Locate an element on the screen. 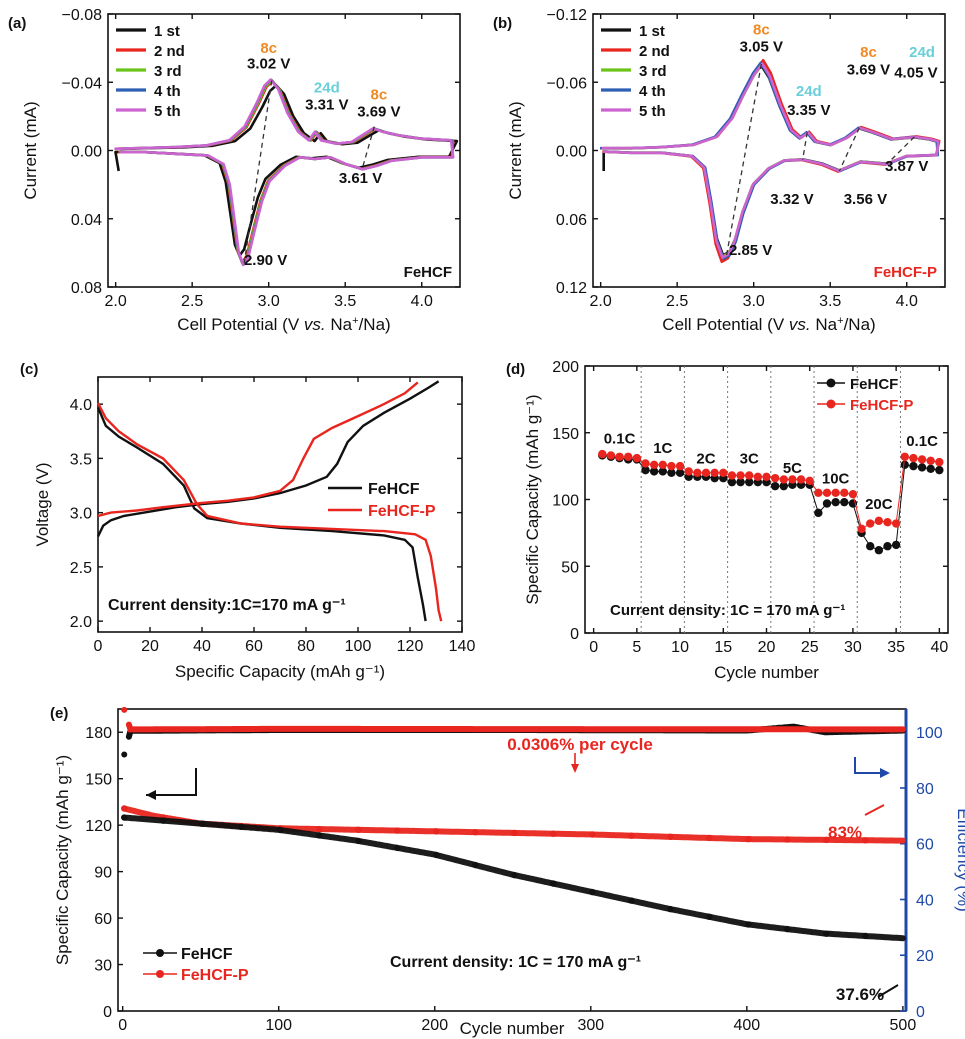 The width and height of the screenshot is (965, 1039). y-axis-label: Current (mA) is located at coordinates (30, 150).